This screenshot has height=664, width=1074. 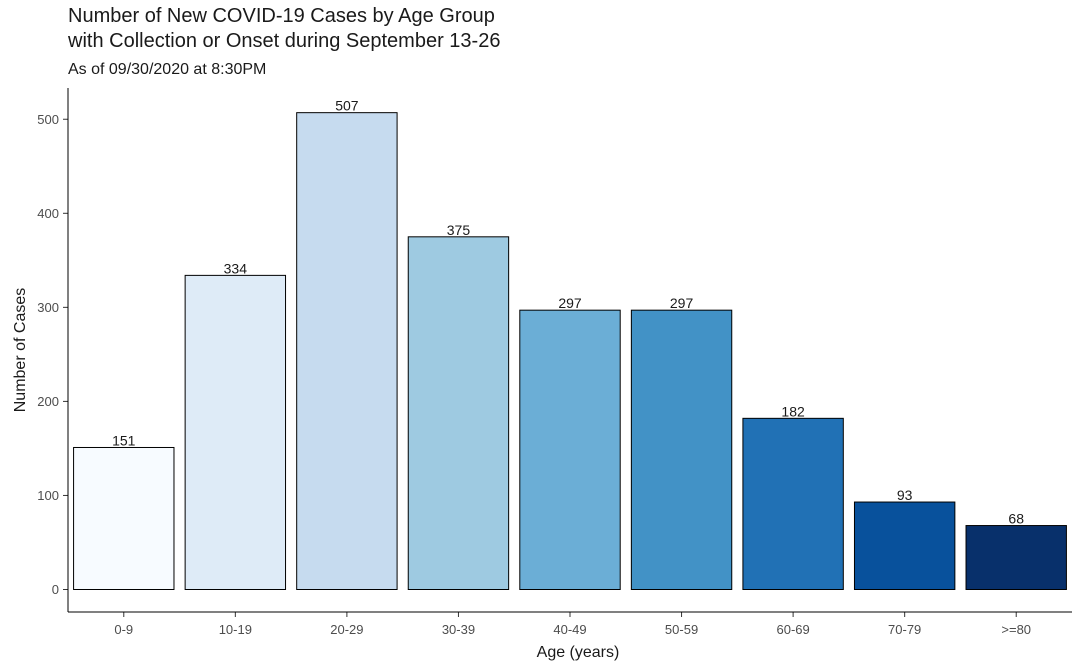 What do you see at coordinates (124, 440) in the screenshot?
I see `data-label: 151` at bounding box center [124, 440].